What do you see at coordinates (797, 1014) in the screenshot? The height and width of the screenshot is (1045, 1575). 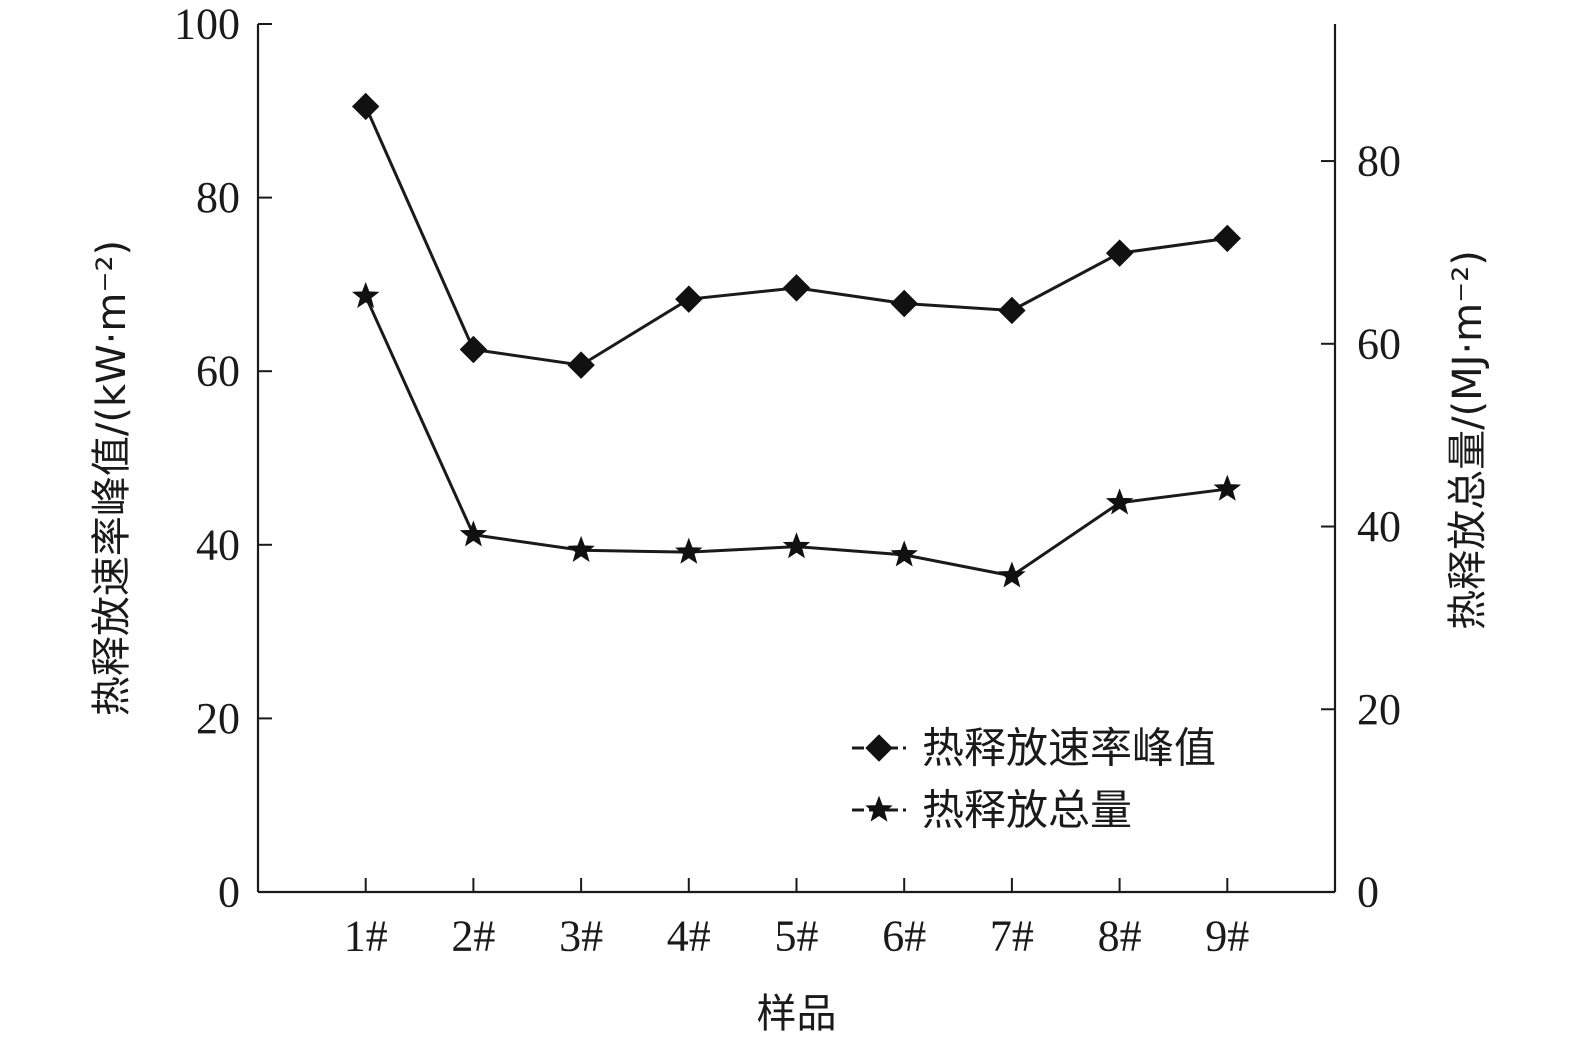 I see `x-axis-title: 样品` at bounding box center [797, 1014].